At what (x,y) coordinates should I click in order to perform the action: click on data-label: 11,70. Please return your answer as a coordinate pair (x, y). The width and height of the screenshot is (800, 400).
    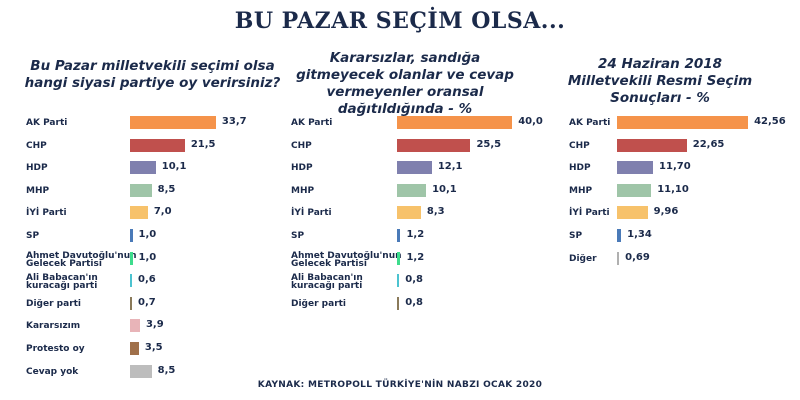
    Looking at the image, I should click on (675, 167).